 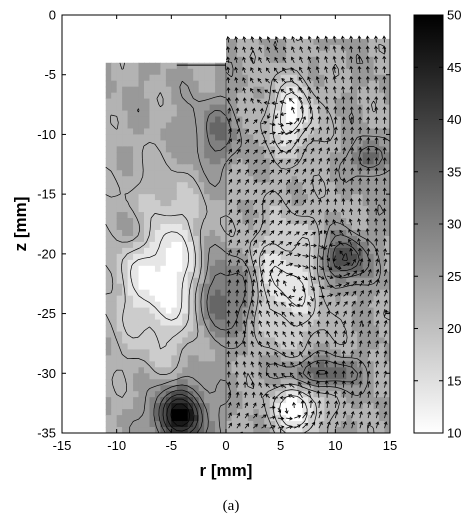 What do you see at coordinates (454, 67) in the screenshot?
I see `colorbar-tick-label: 45` at bounding box center [454, 67].